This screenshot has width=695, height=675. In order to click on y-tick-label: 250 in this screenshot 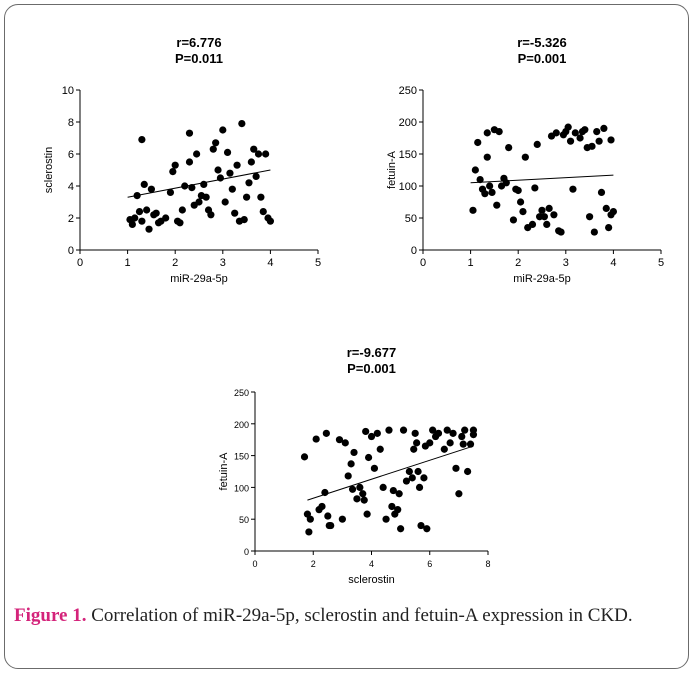, I will do `click(241, 393)`.